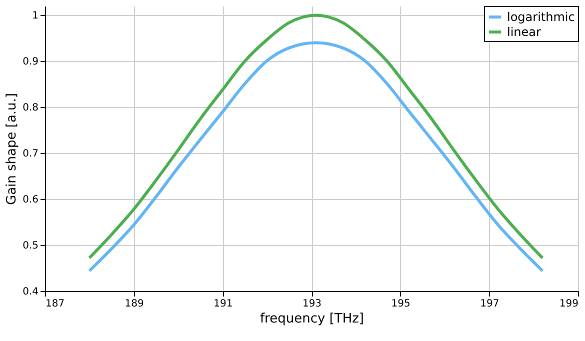 The width and height of the screenshot is (585, 341). What do you see at coordinates (524, 32) in the screenshot?
I see `legend-label: linear` at bounding box center [524, 32].